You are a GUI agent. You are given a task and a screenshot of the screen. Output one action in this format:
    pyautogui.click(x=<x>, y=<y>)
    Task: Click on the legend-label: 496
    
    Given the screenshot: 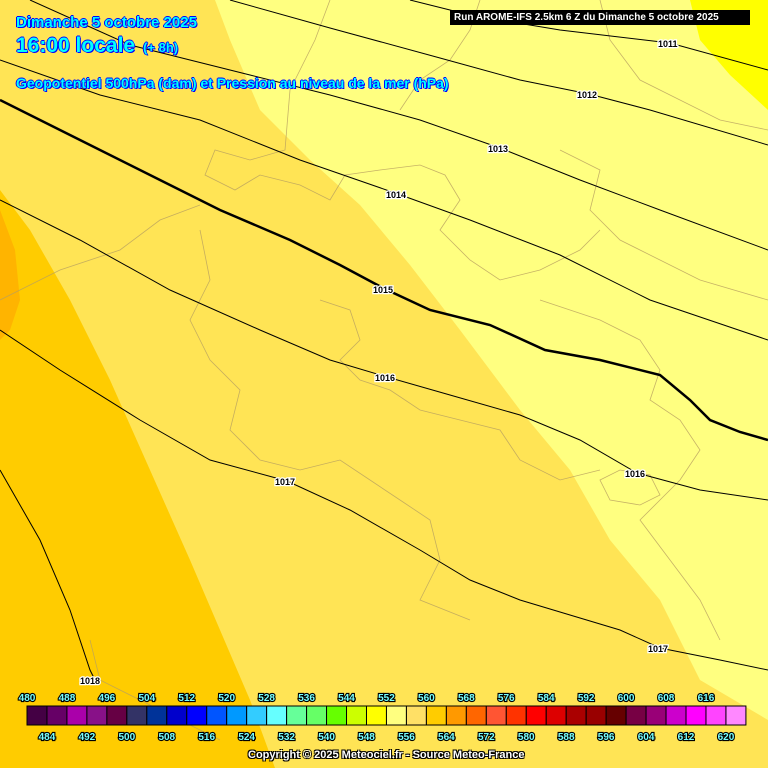 What is the action you would take?
    pyautogui.click(x=107, y=698)
    